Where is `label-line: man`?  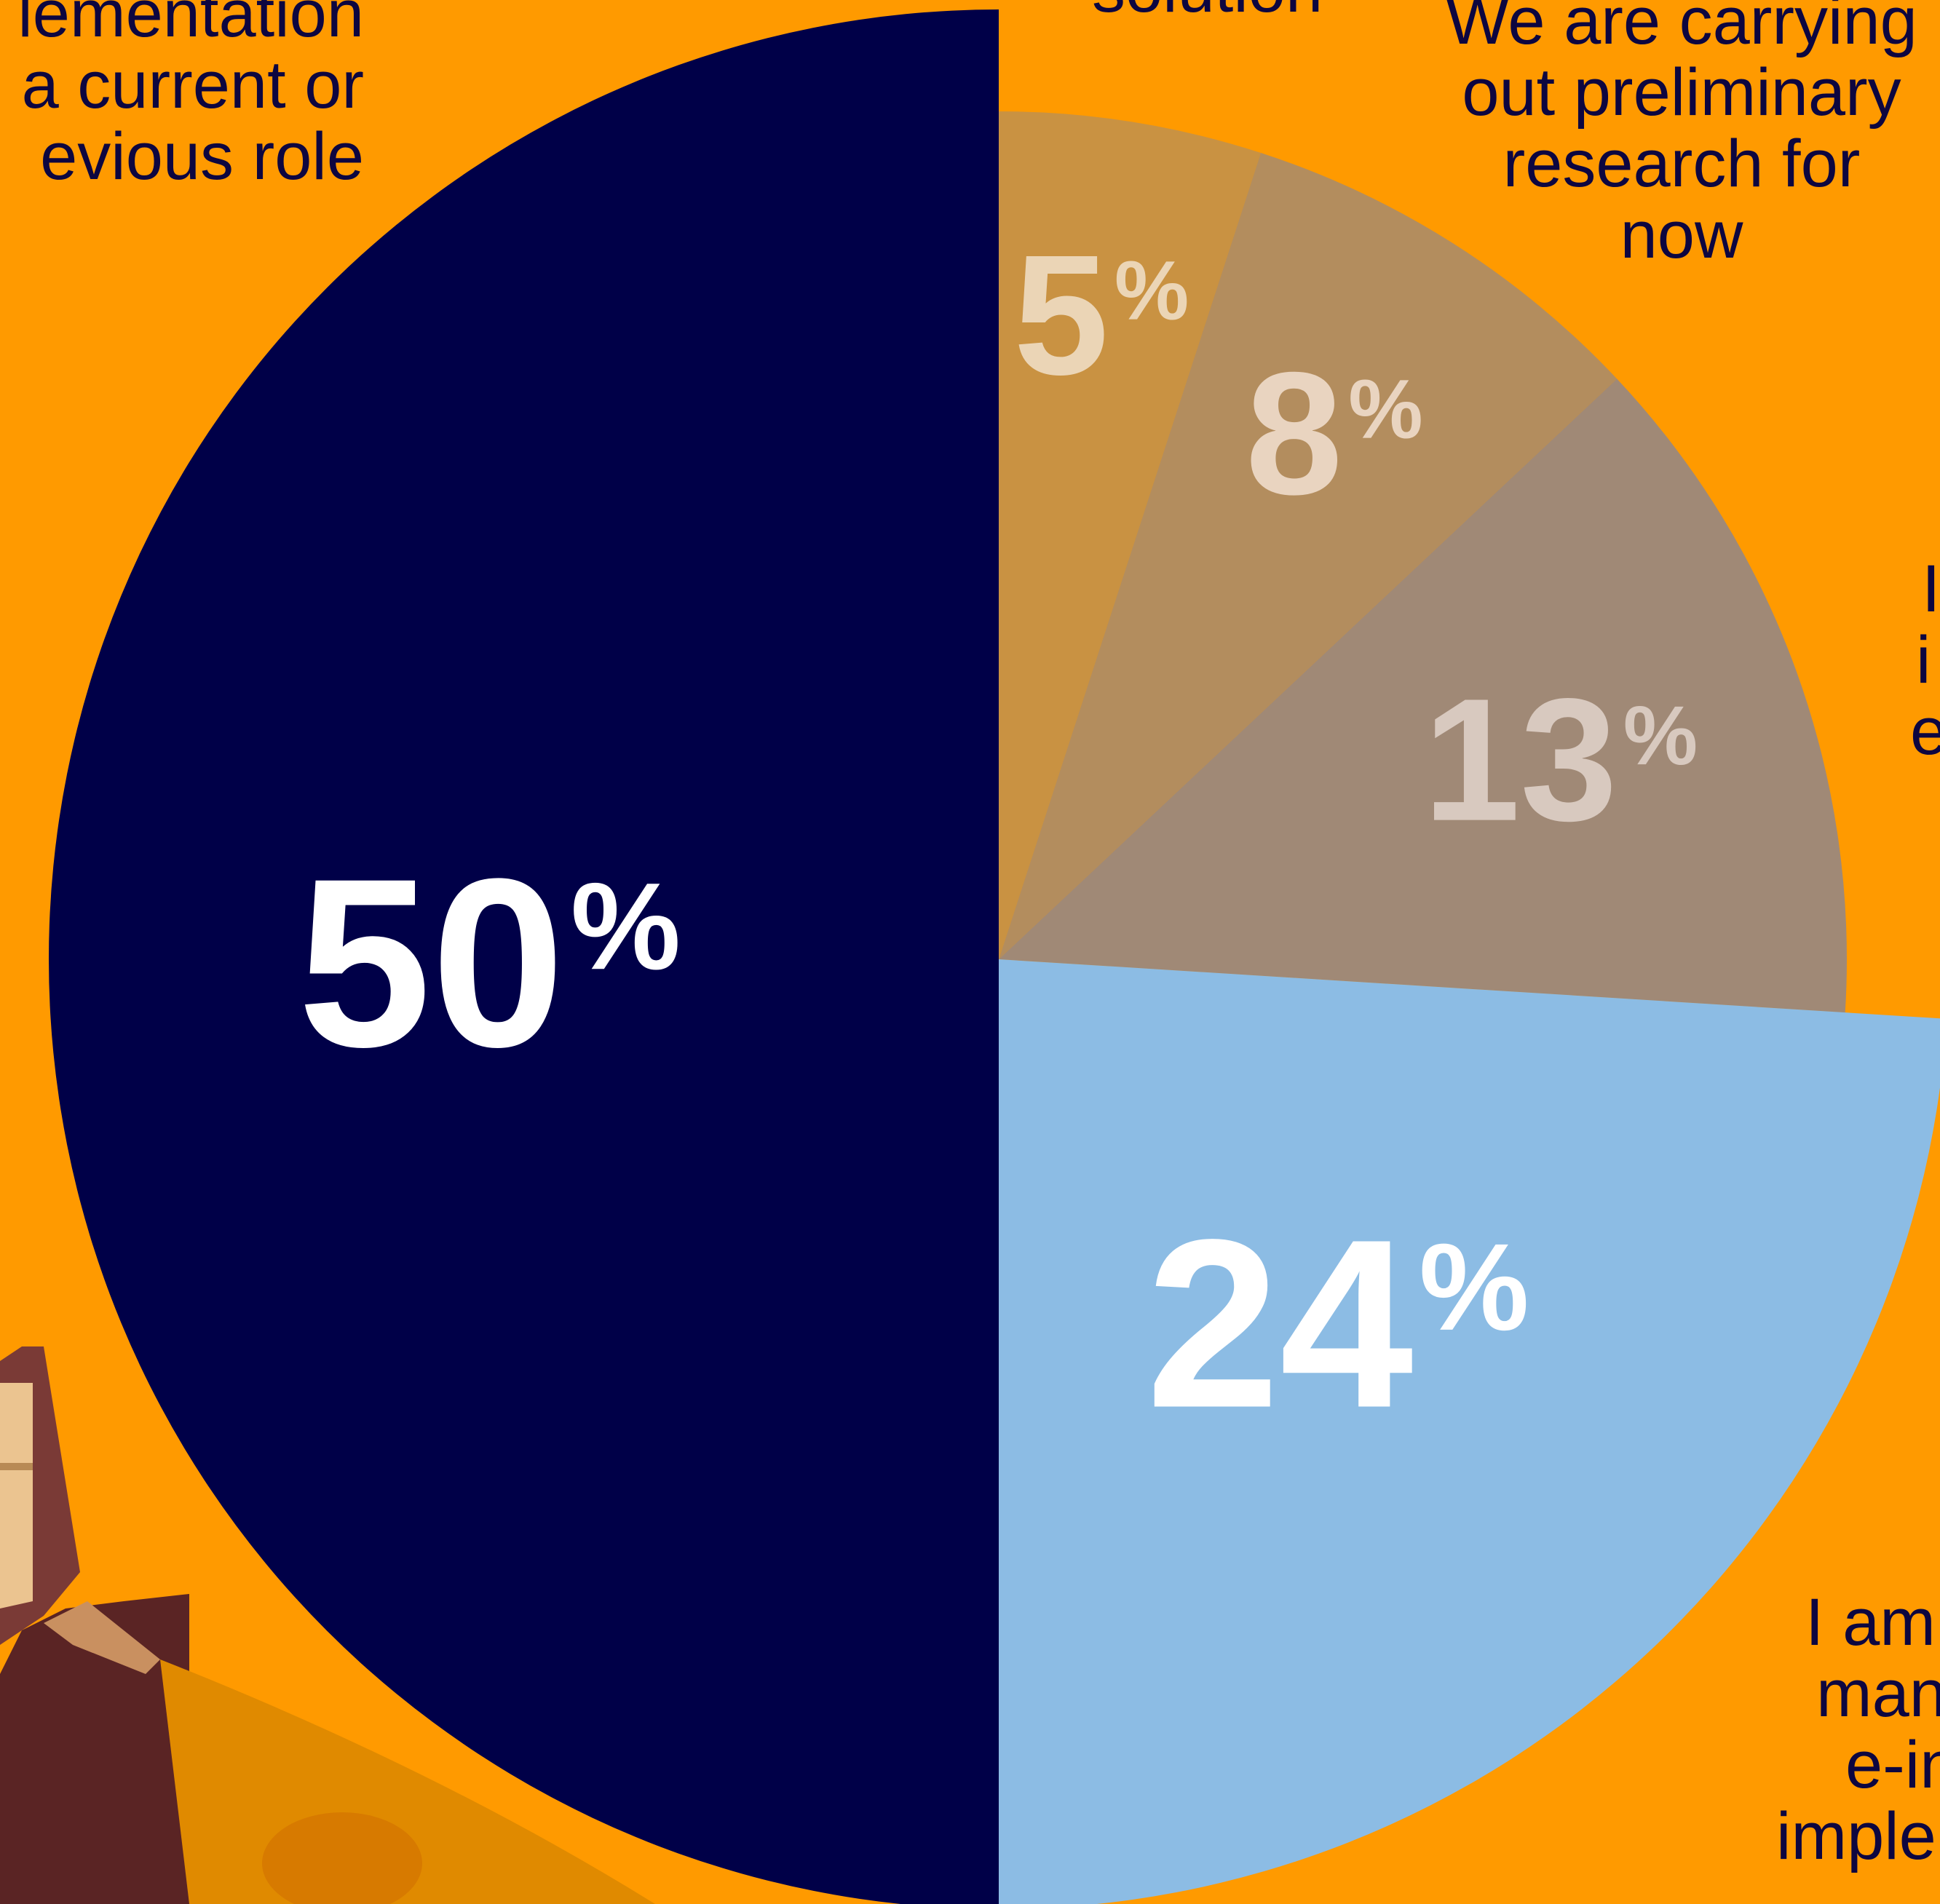
label-line: man is located at coordinates (1878, 1694).